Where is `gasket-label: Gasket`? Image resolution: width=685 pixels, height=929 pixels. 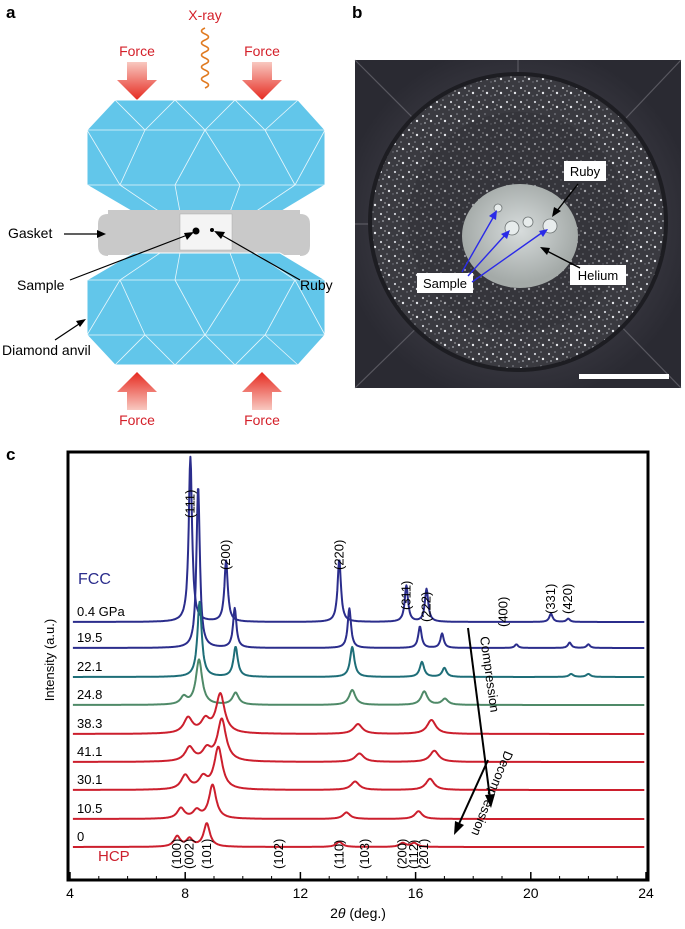
gasket-label: Gasket is located at coordinates (30, 233).